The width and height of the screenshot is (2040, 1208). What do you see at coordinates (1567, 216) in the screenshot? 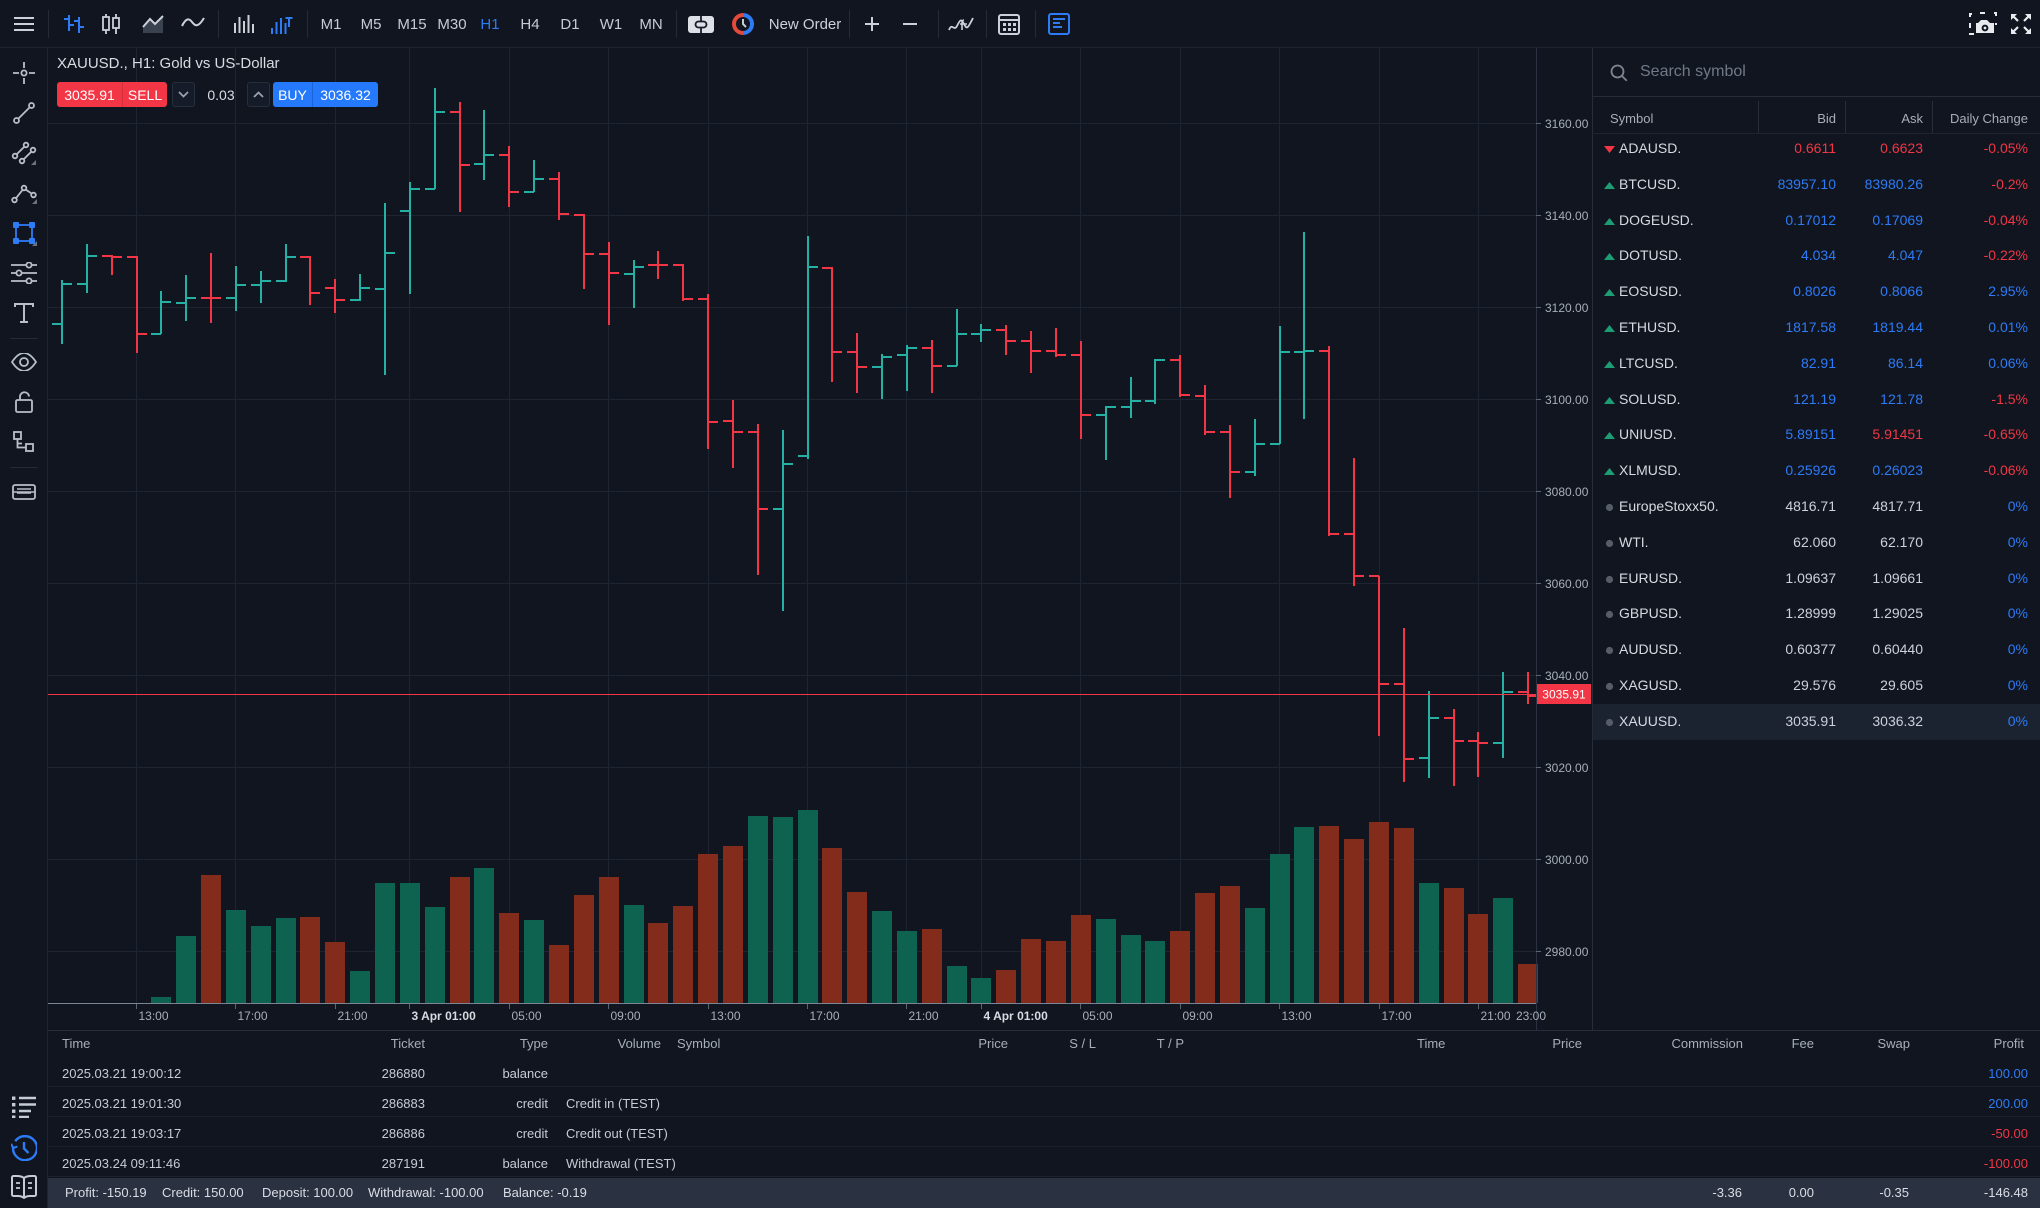
I see `svg-text: 3140.00` at bounding box center [1567, 216].